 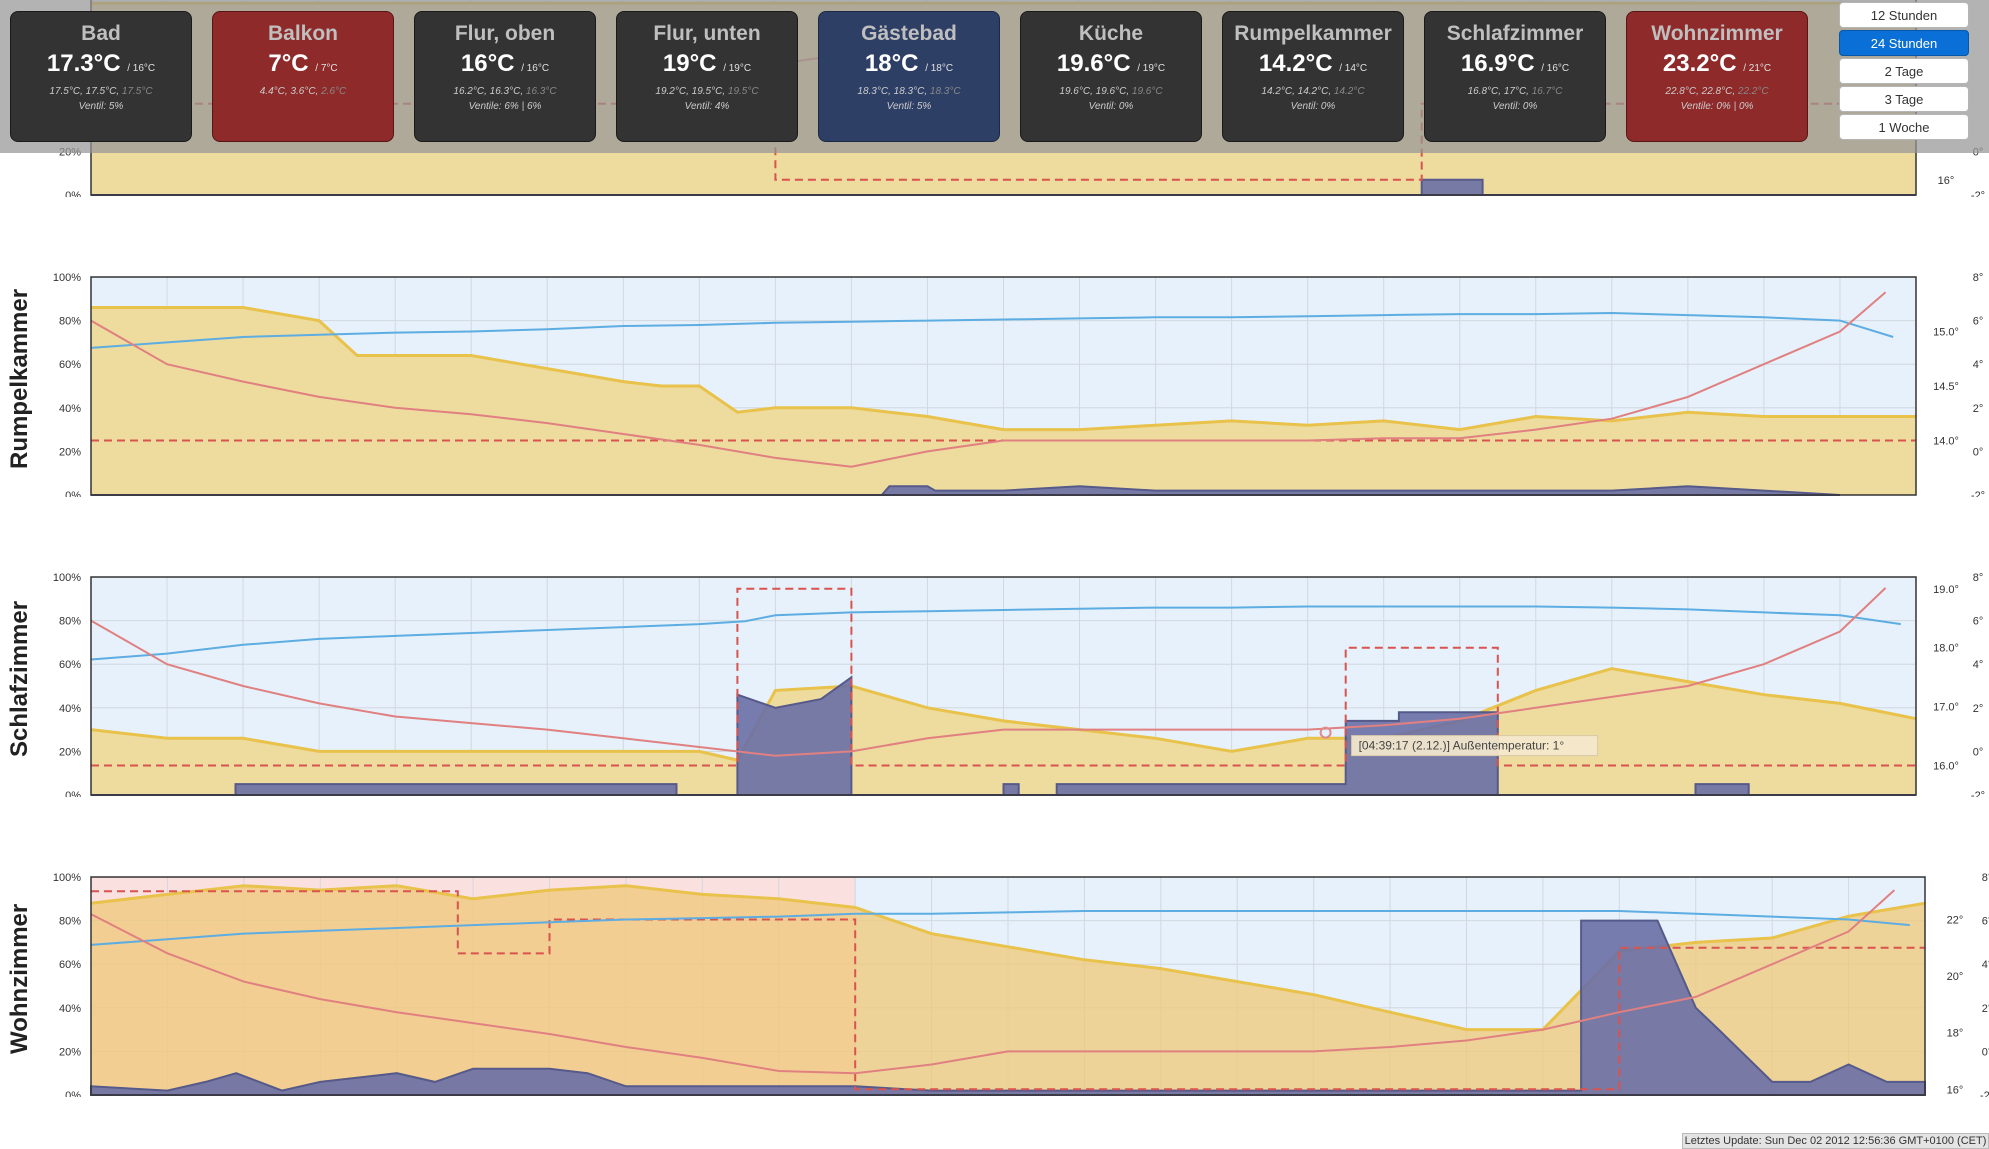 I want to click on room-valve: Ventile: 6% | 6%, so click(x=505, y=106).